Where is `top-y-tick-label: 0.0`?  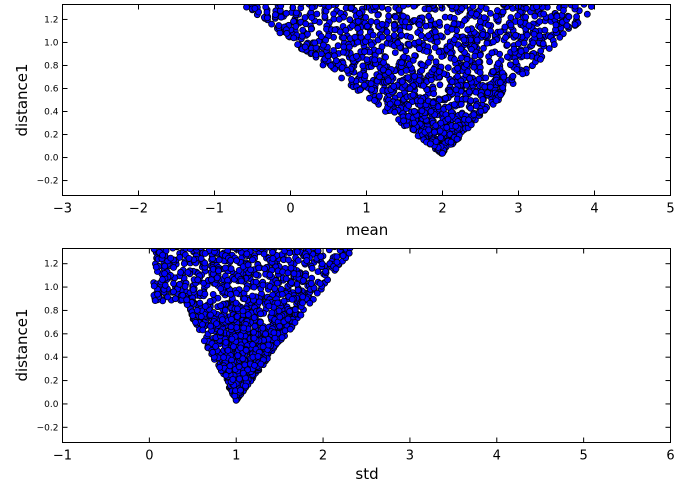
top-y-tick-label: 0.0 is located at coordinates (51, 159).